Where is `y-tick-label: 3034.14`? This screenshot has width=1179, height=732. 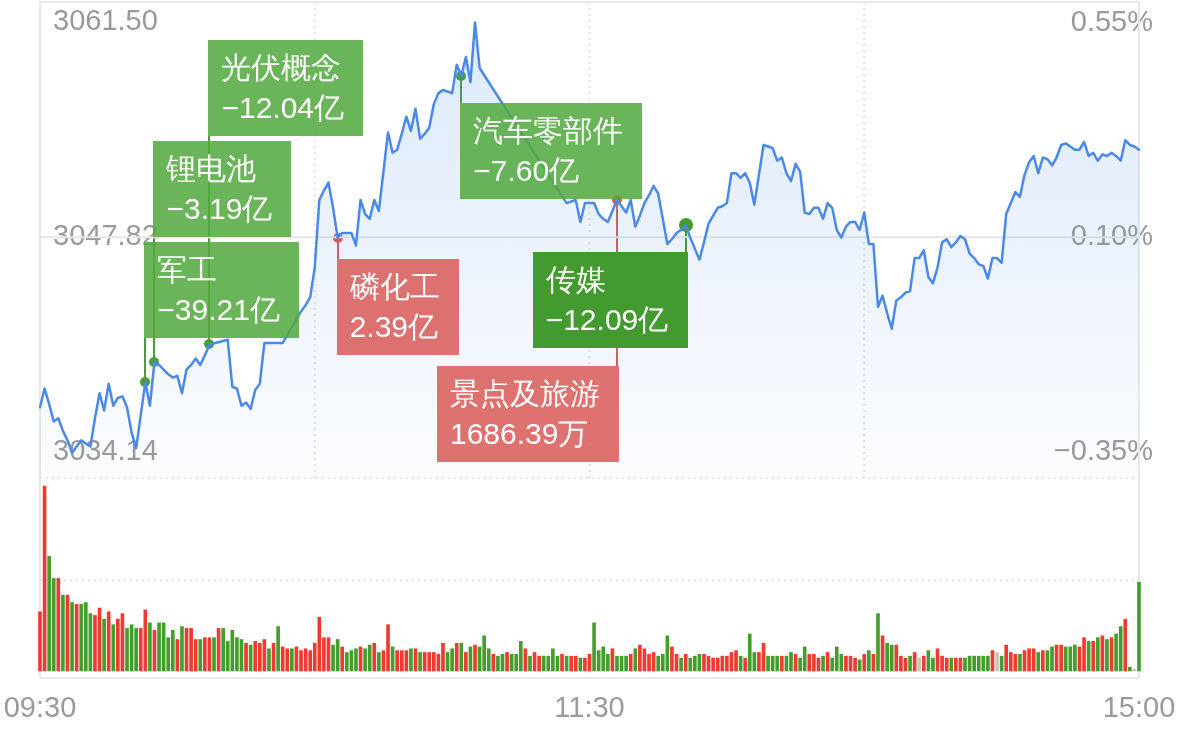 y-tick-label: 3034.14 is located at coordinates (105, 450).